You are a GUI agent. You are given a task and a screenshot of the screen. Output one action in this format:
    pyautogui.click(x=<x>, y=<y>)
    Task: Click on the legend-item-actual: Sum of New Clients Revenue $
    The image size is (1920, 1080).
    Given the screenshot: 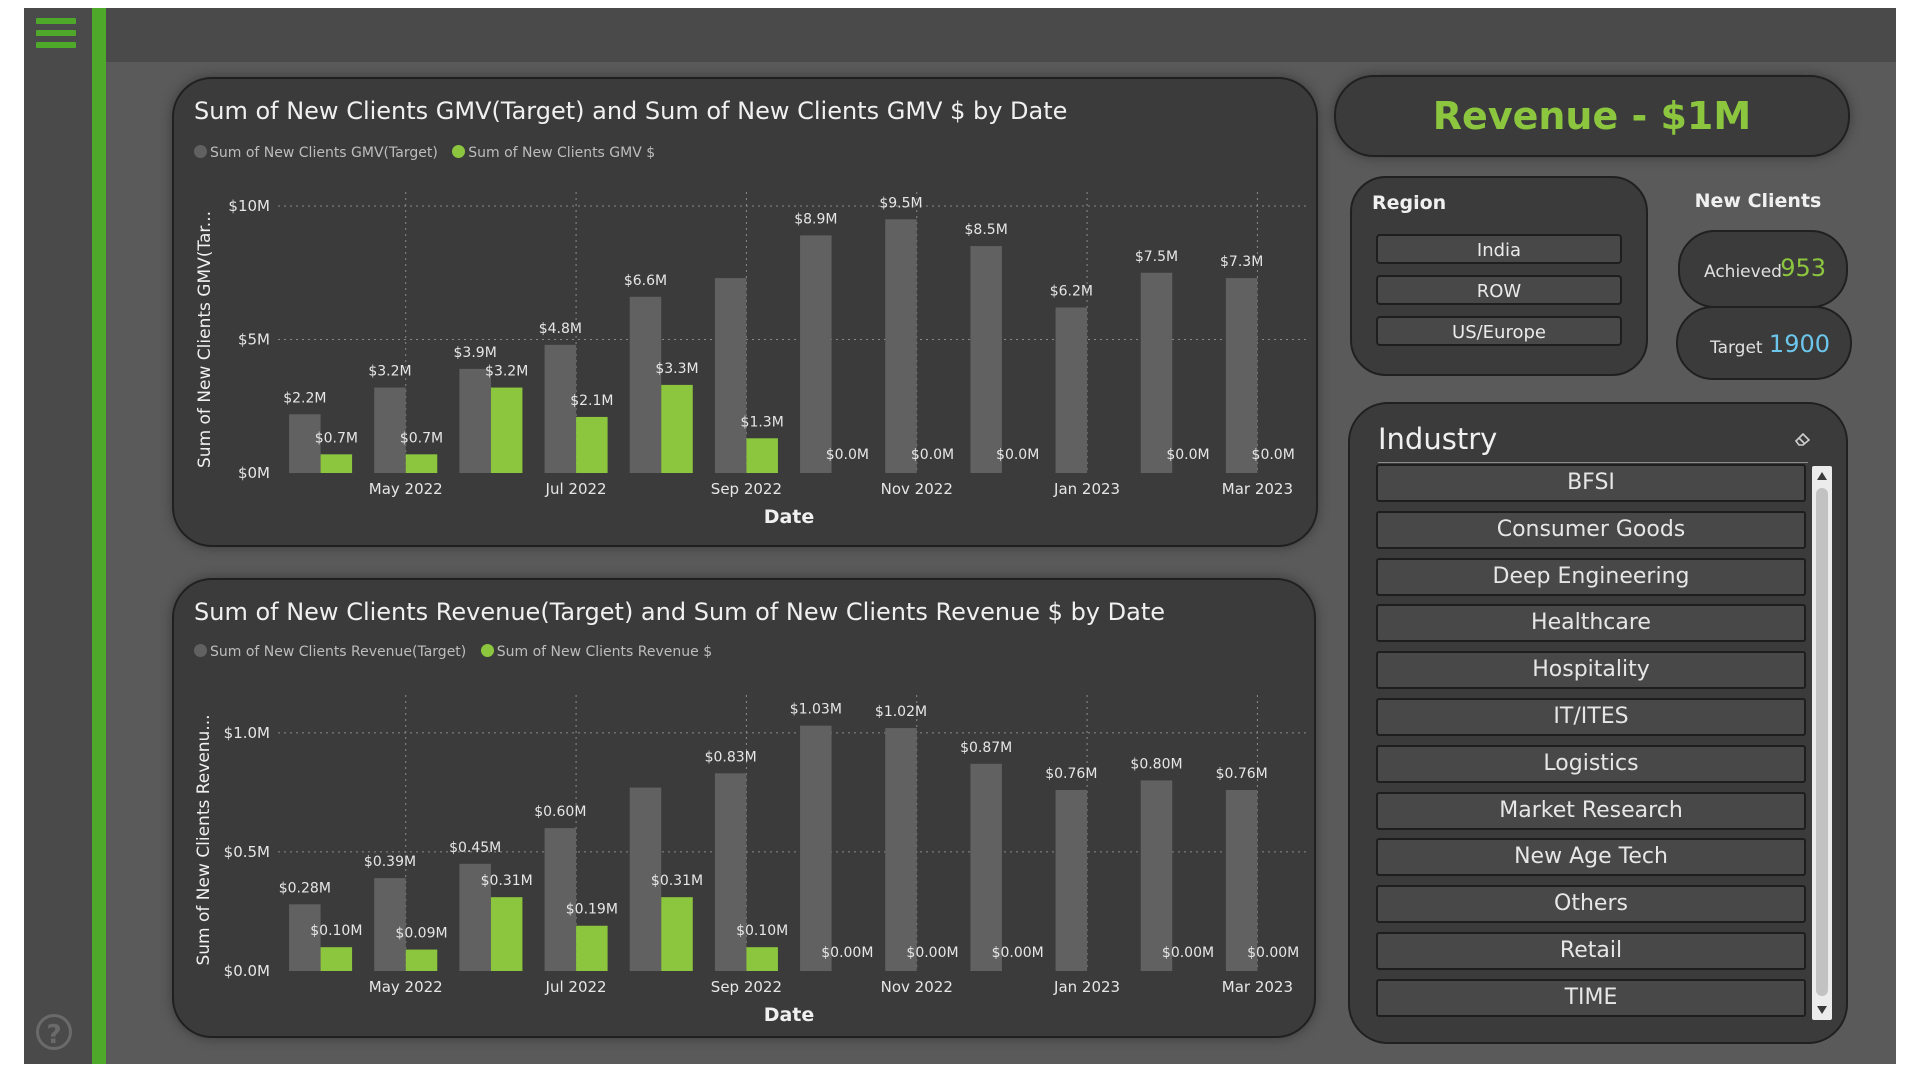 What is the action you would take?
    pyautogui.click(x=596, y=652)
    